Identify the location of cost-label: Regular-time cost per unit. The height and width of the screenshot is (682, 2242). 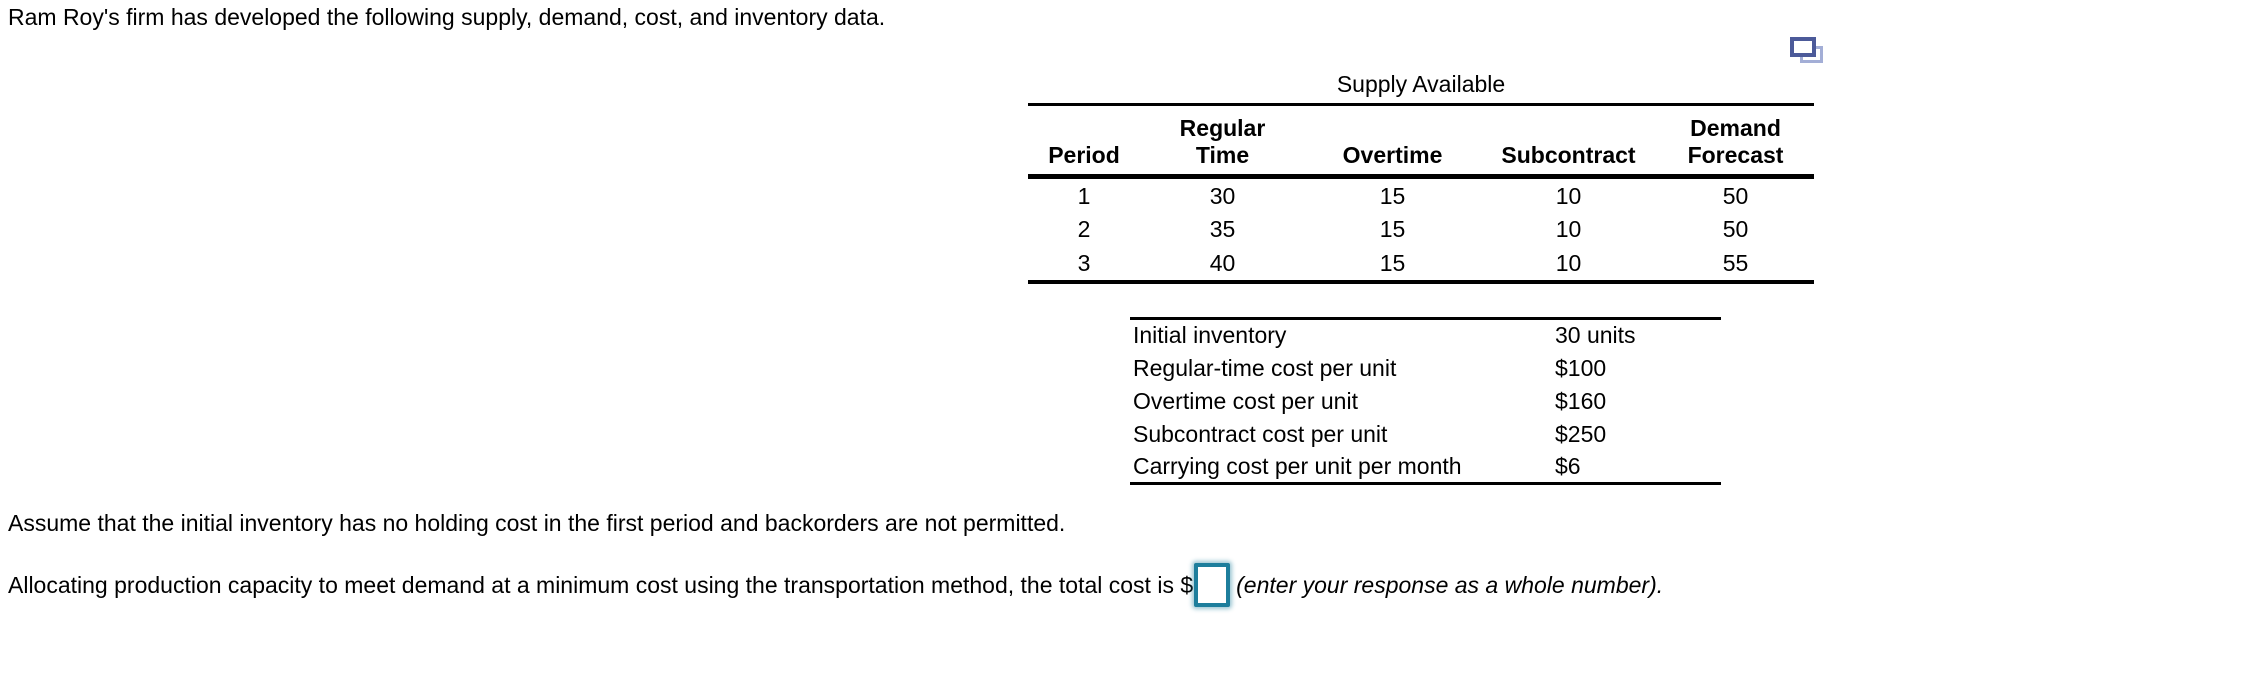
(1265, 367).